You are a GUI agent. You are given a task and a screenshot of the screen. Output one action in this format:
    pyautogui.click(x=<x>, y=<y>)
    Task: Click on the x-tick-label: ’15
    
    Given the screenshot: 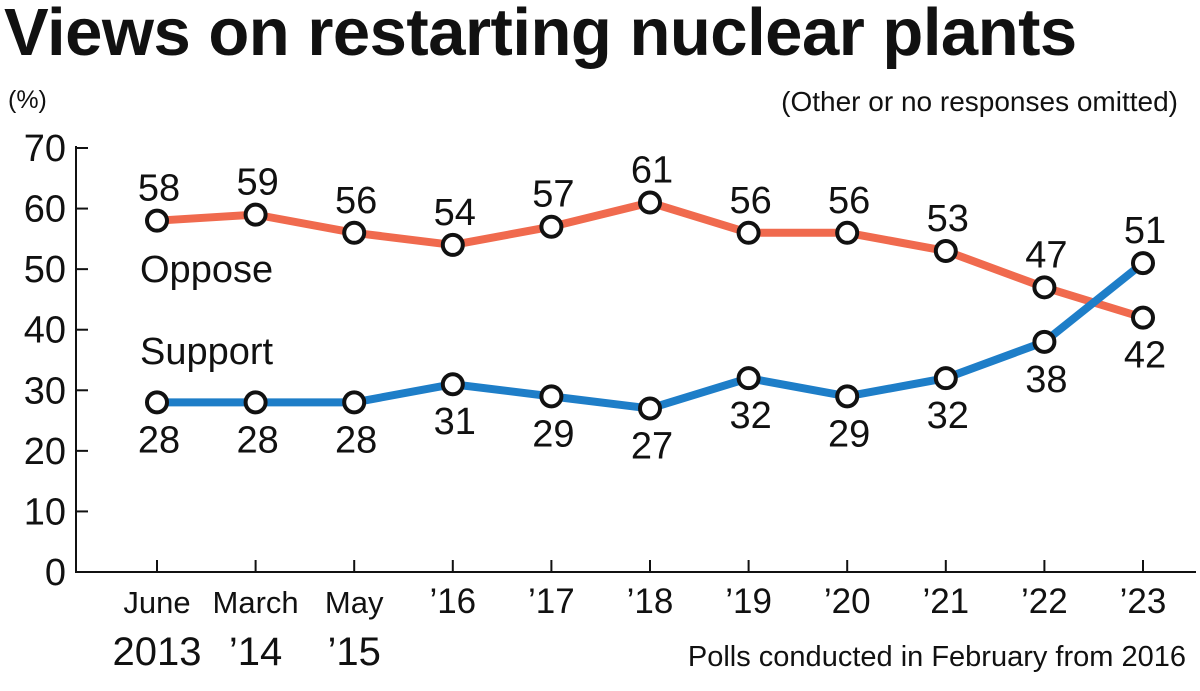 What is the action you would take?
    pyautogui.click(x=354, y=652)
    